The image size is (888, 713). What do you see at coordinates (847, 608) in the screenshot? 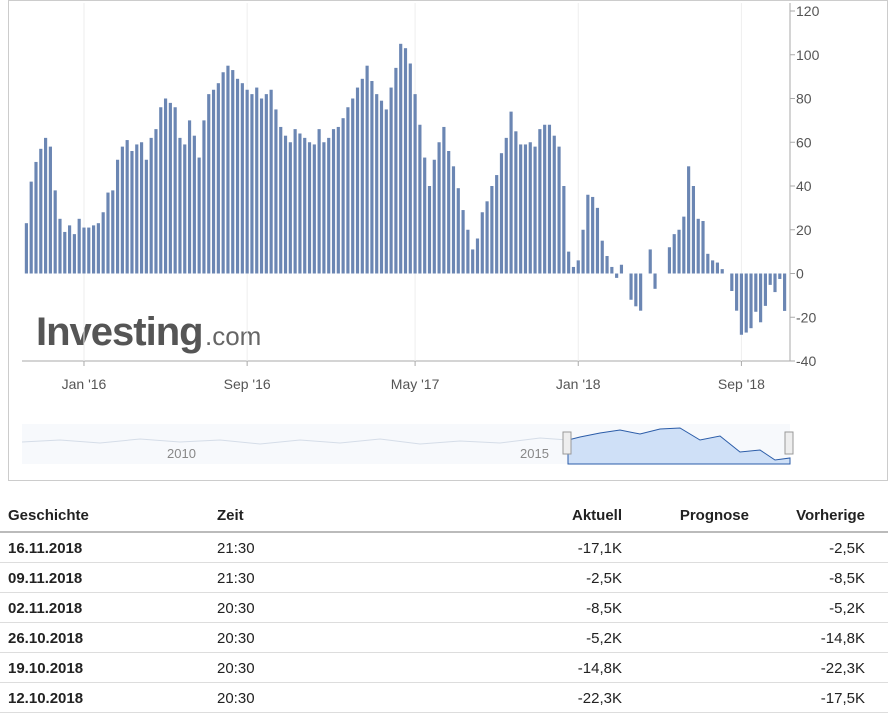
I see `cell: -5,2K` at bounding box center [847, 608].